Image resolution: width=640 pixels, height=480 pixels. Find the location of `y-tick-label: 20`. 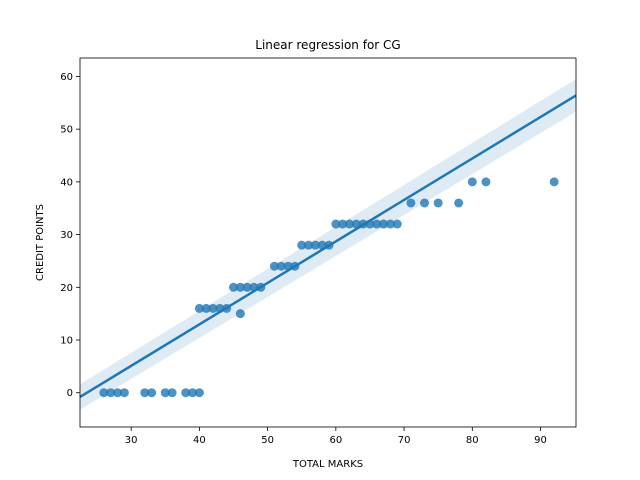

y-tick-label: 20 is located at coordinates (66, 288).